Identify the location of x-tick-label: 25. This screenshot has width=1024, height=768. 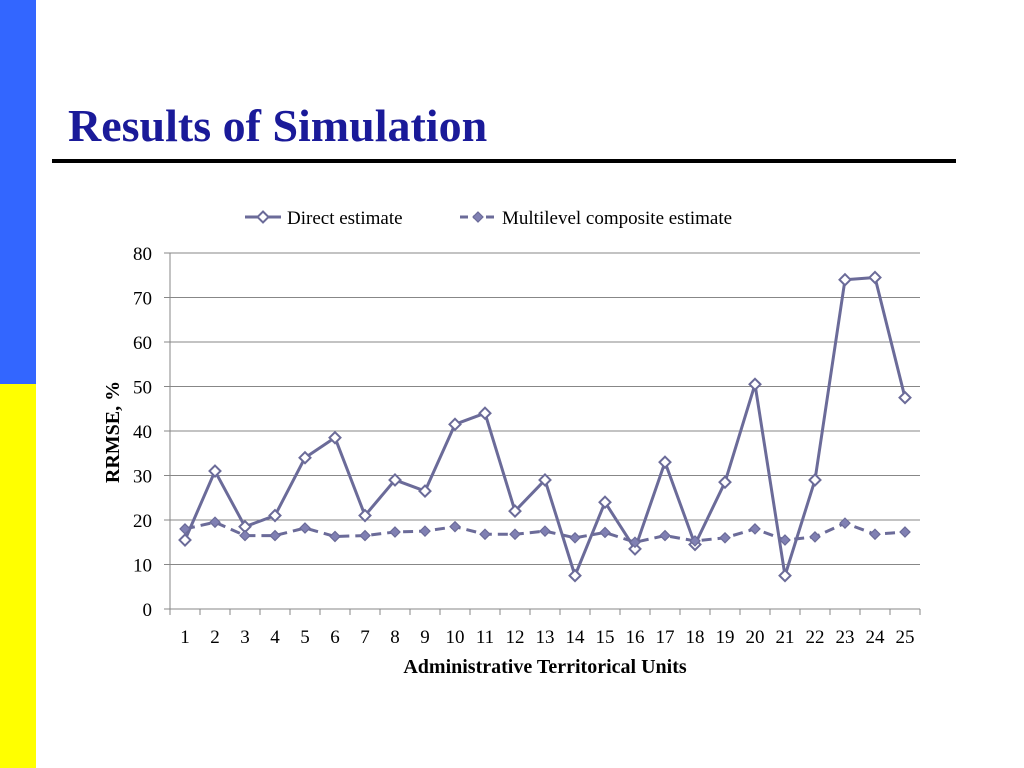
(905, 637).